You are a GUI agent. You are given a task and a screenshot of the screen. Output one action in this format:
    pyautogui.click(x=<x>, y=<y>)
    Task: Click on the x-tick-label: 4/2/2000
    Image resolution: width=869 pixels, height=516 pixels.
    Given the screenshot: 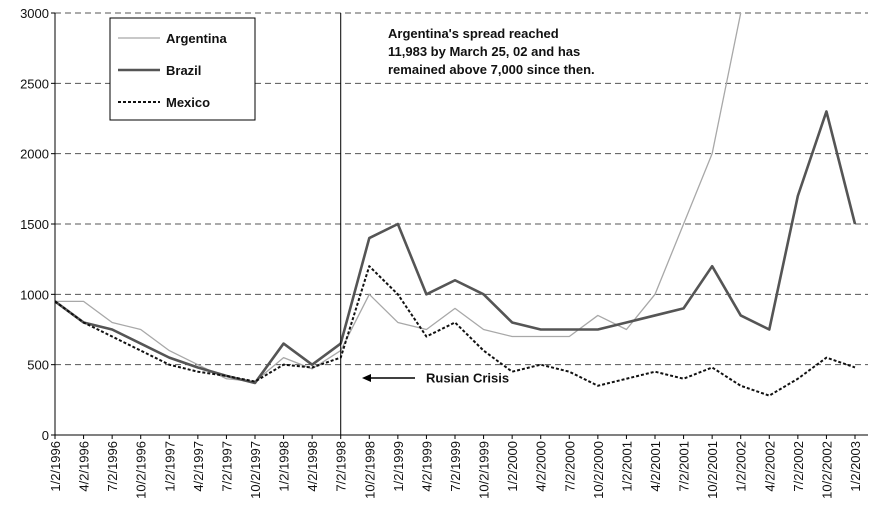 What is the action you would take?
    pyautogui.click(x=541, y=466)
    